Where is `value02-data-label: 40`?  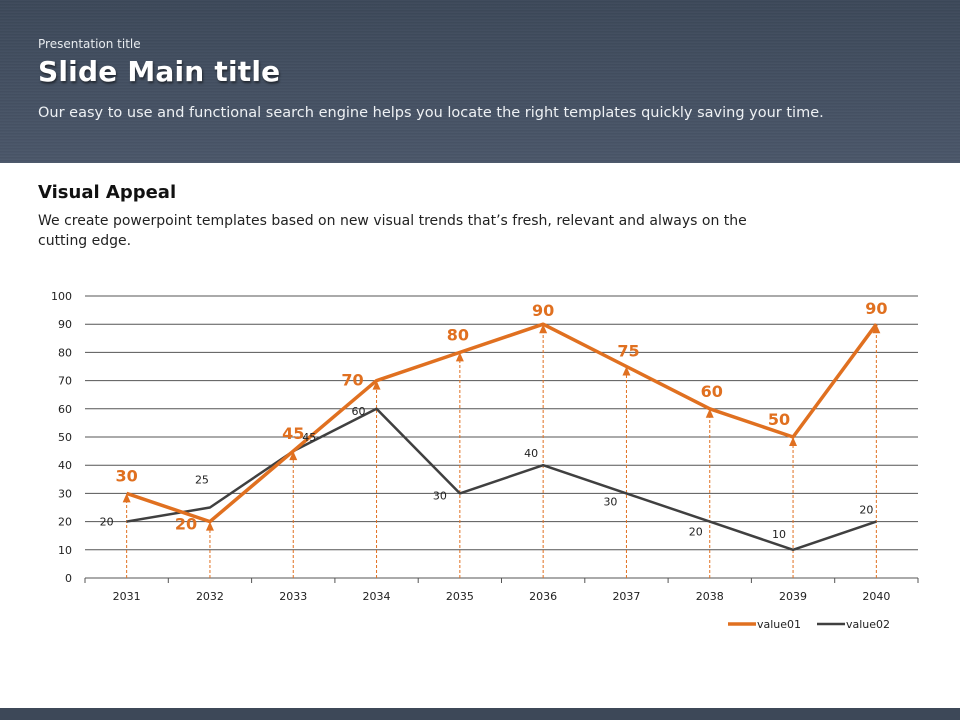 value02-data-label: 40 is located at coordinates (531, 453).